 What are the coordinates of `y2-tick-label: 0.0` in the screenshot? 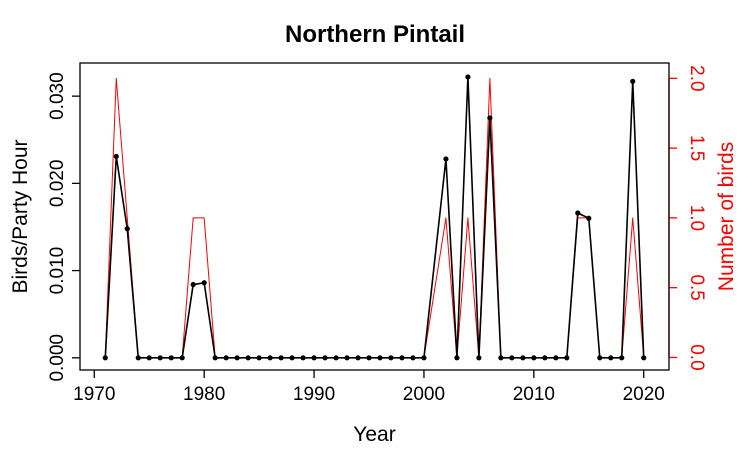 It's located at (696, 357).